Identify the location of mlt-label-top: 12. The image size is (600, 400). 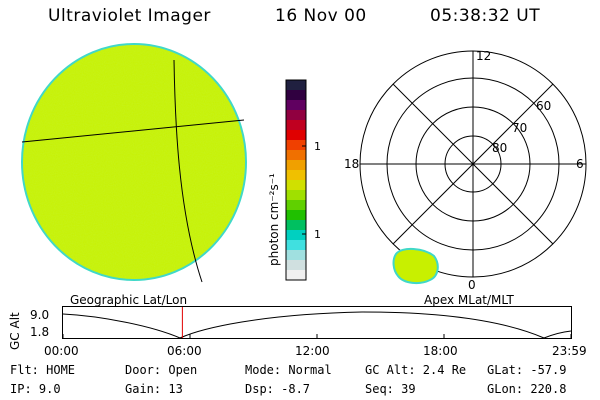
(483, 56).